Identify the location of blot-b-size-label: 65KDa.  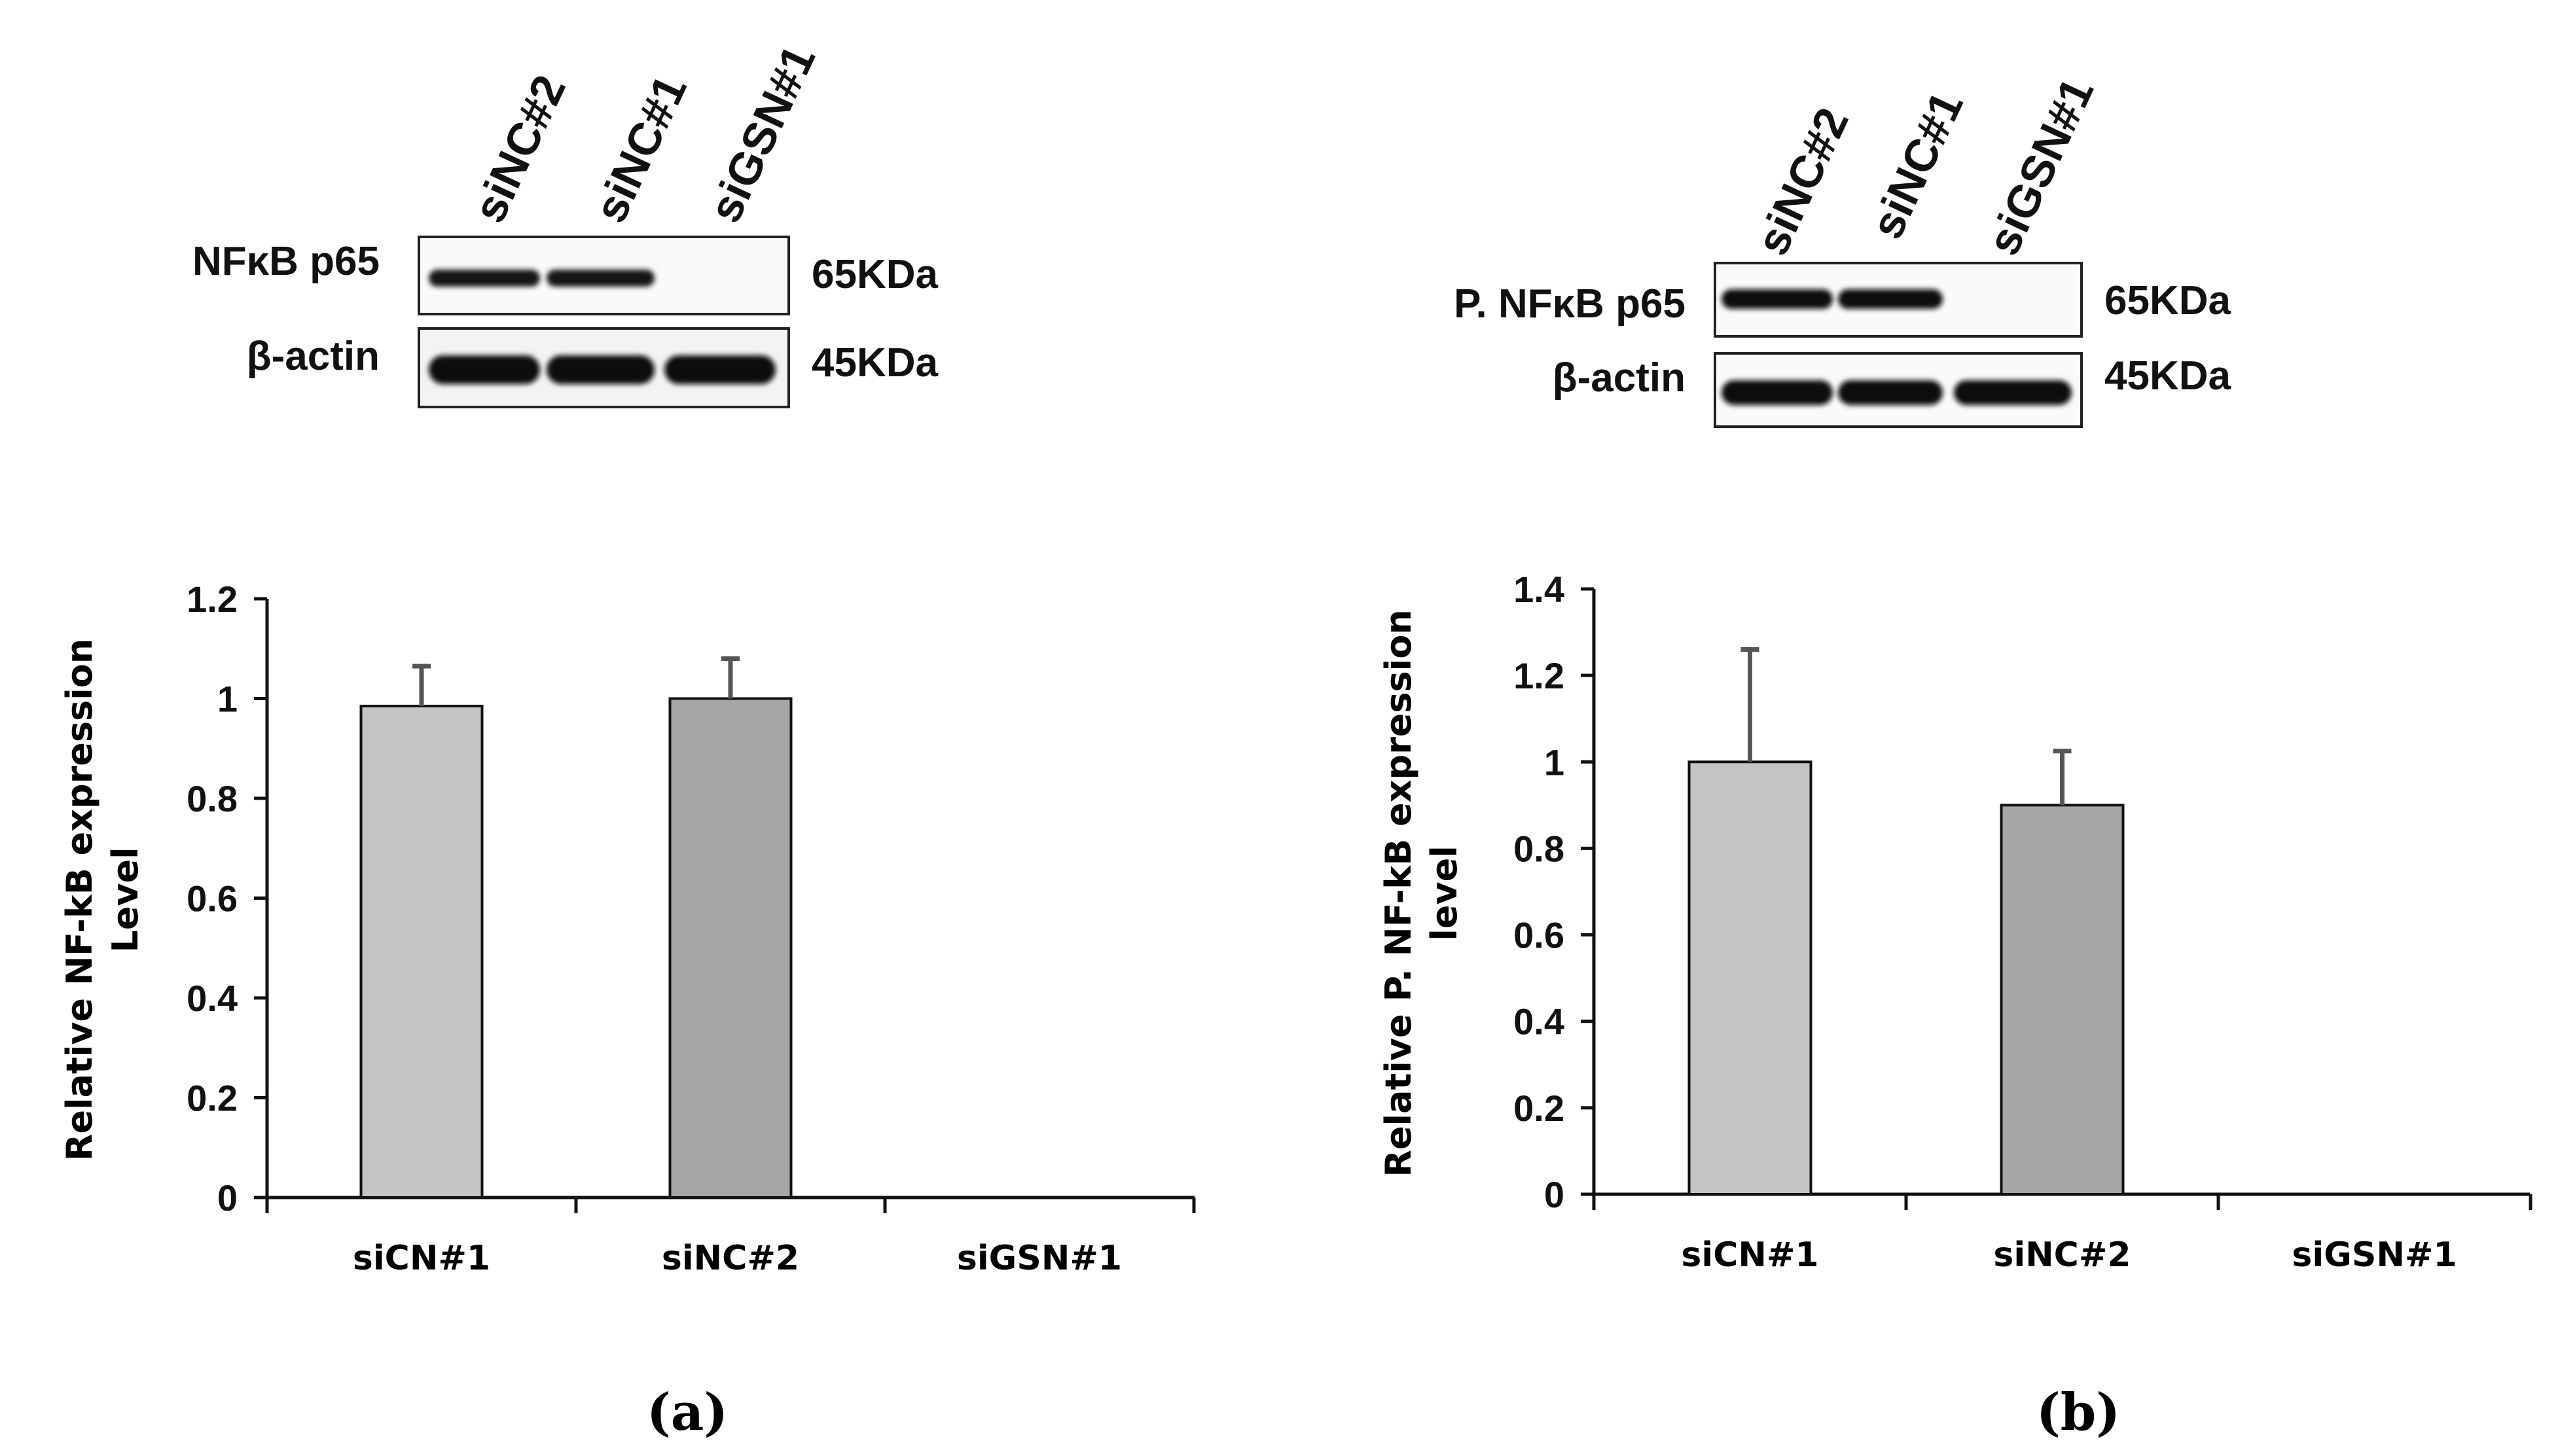
(2167, 300).